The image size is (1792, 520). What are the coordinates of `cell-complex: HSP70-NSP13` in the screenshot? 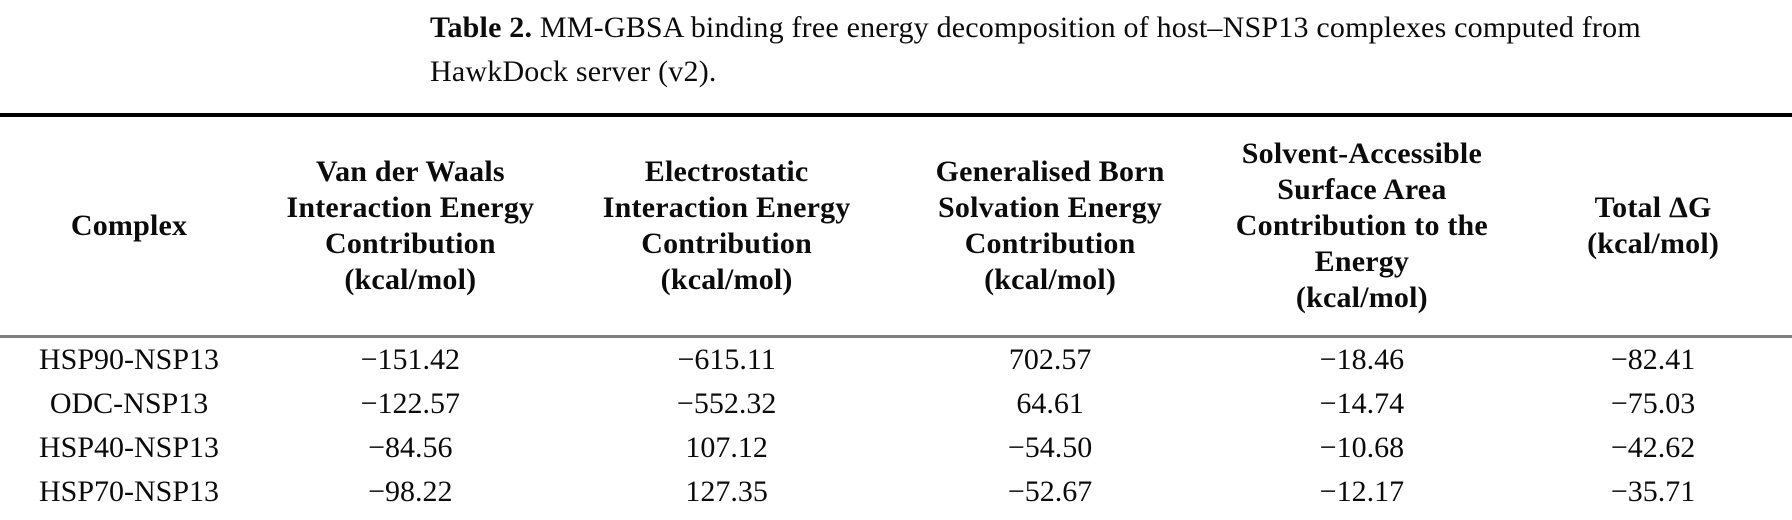 It's located at (129, 491).